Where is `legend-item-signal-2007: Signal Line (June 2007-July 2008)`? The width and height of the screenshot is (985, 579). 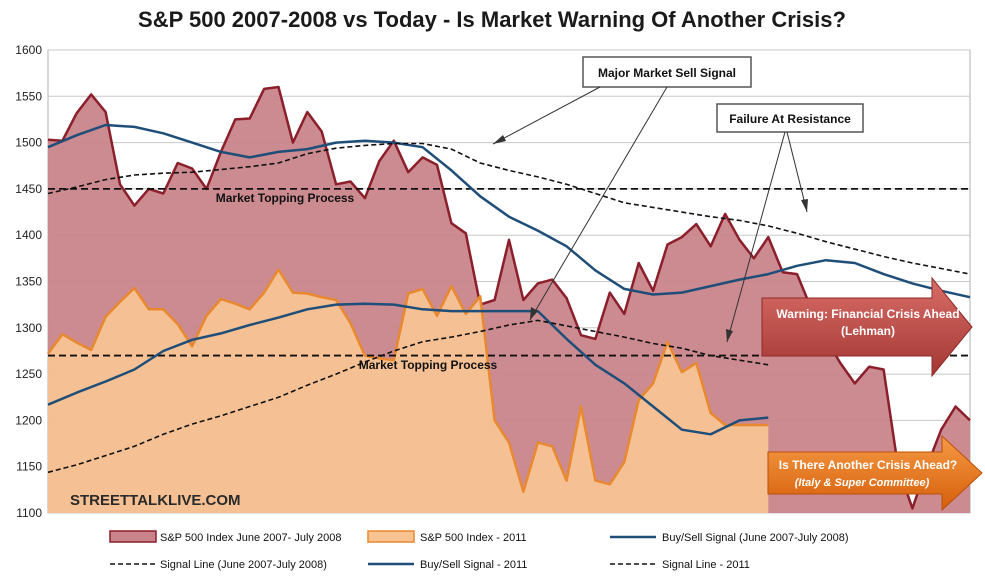 legend-item-signal-2007: Signal Line (June 2007-July 2008) is located at coordinates (218, 565).